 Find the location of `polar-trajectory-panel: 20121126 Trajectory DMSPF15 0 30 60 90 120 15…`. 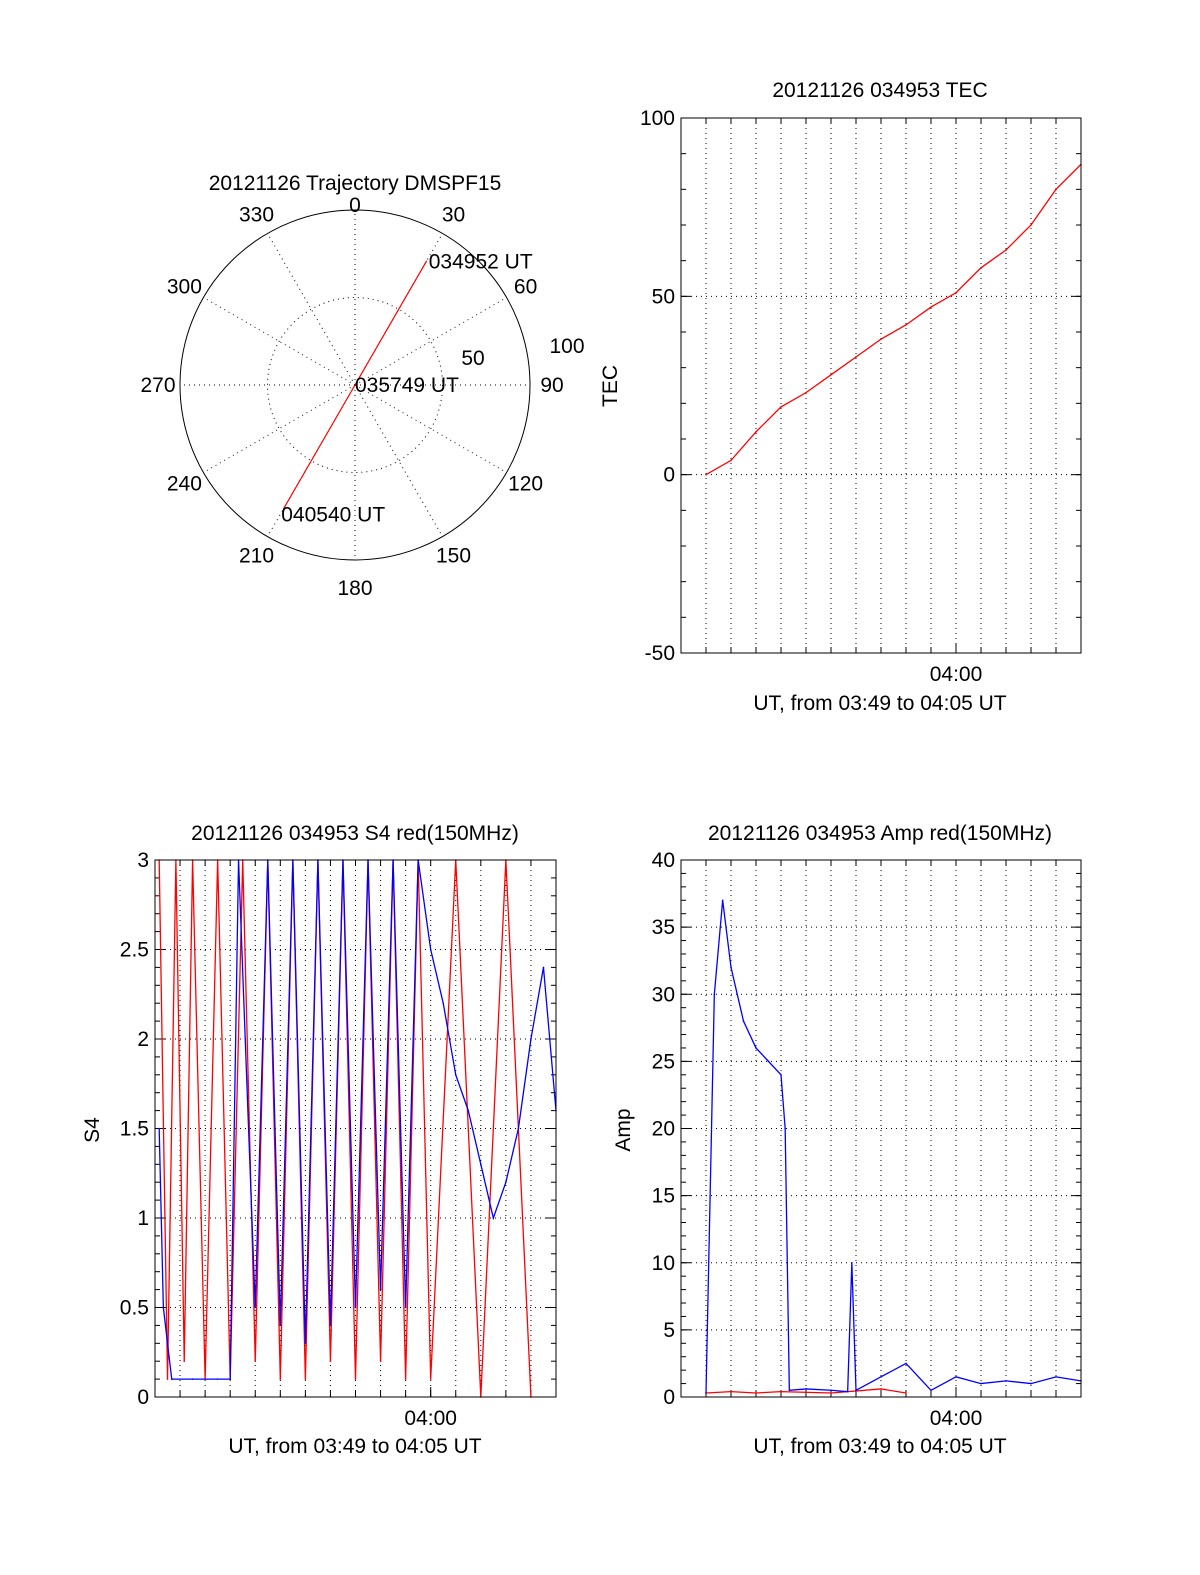

polar-trajectory-panel: 20121126 Trajectory DMSPF15 0 30 60 90 120 15… is located at coordinates (362, 386).